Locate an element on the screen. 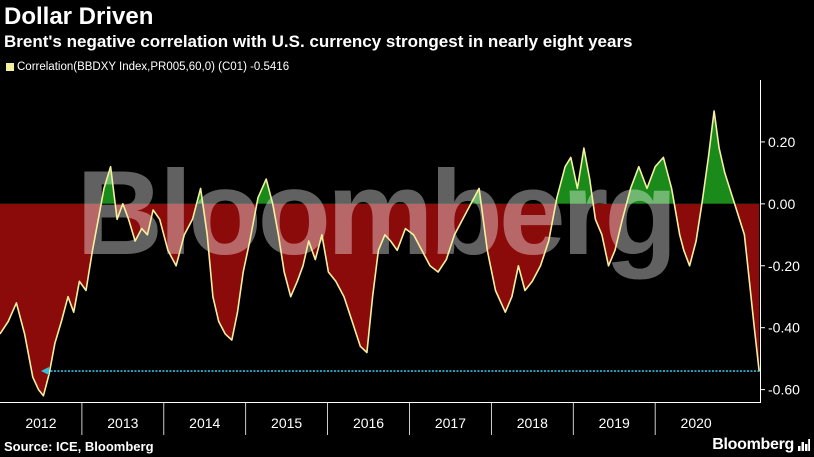  page-title: Dollar Driven is located at coordinates (79, 16).